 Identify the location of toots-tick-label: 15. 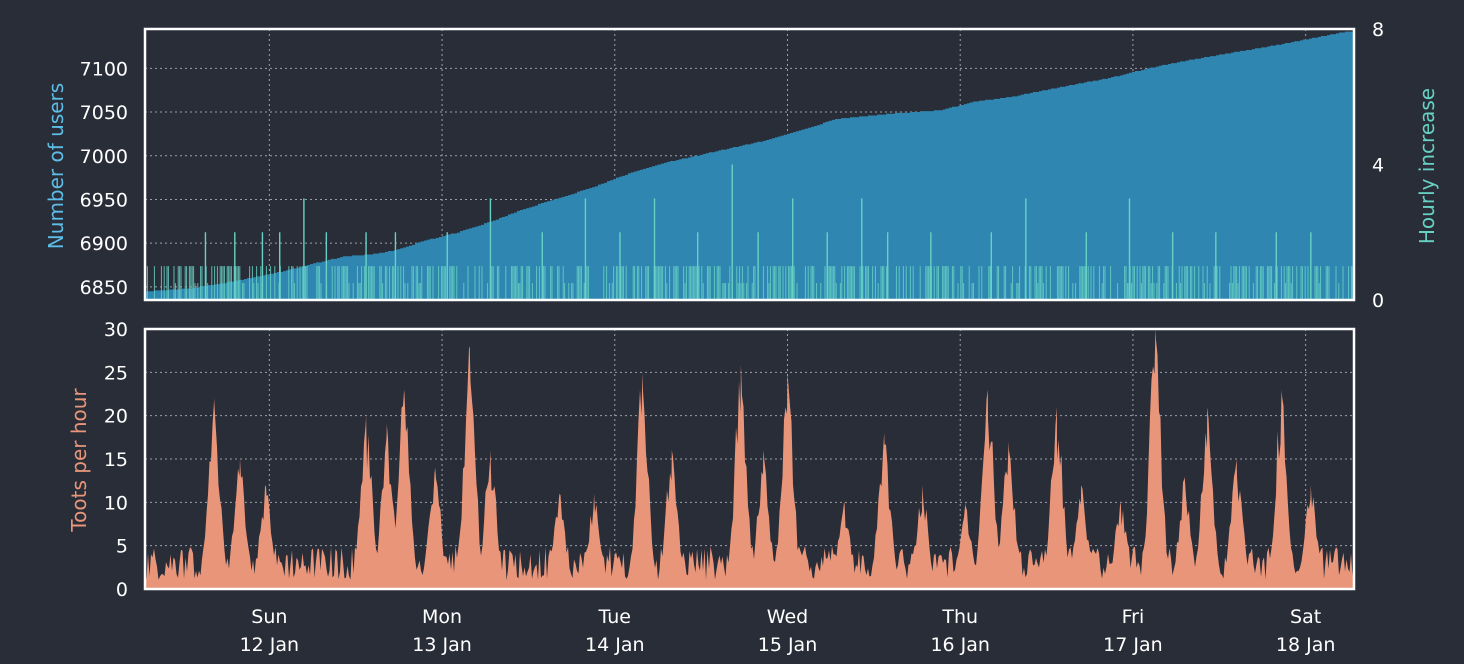
(116, 460).